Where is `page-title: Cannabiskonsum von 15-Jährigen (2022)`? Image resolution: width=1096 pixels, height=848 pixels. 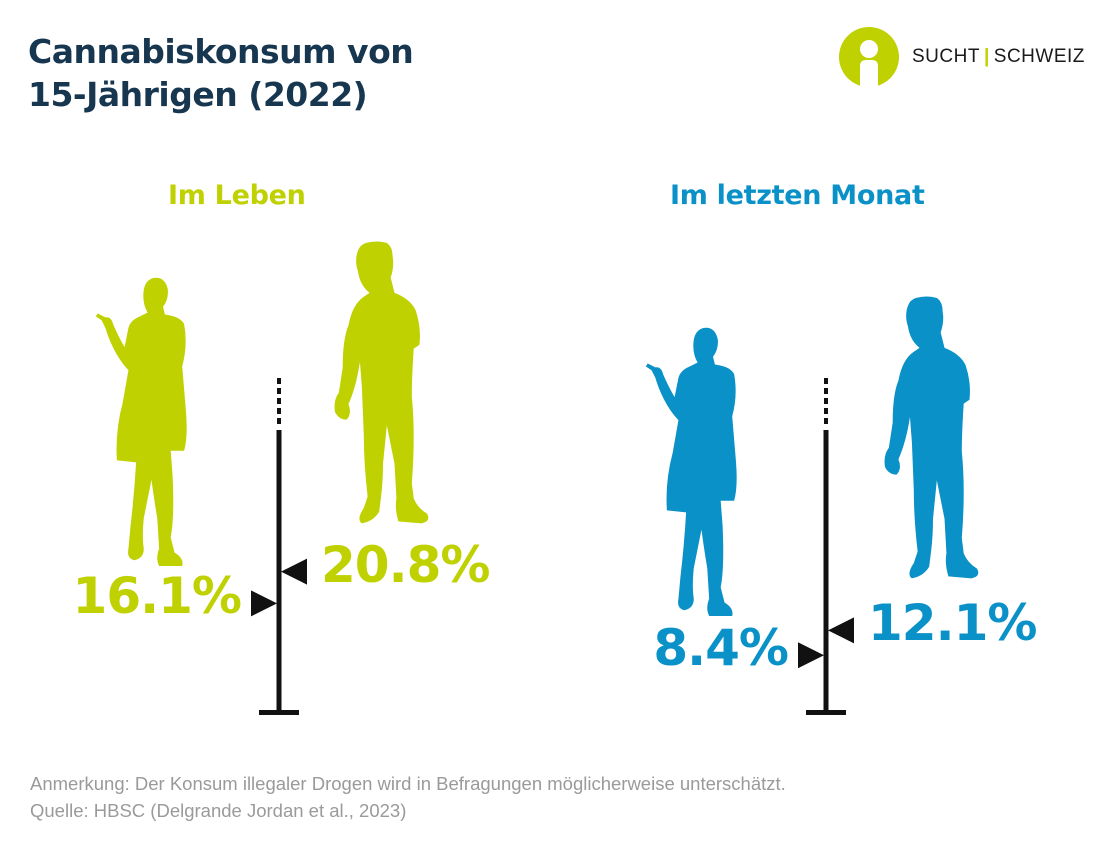 page-title: Cannabiskonsum von 15-Jährigen (2022) is located at coordinates (221, 73).